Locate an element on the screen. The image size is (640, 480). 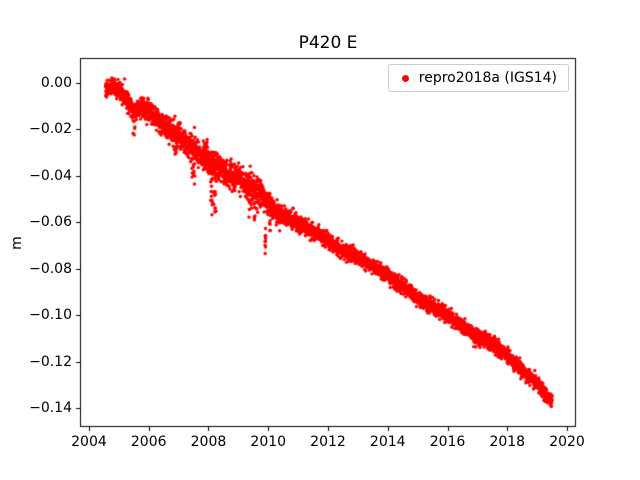
x-tick-label: 2010 is located at coordinates (268, 442).